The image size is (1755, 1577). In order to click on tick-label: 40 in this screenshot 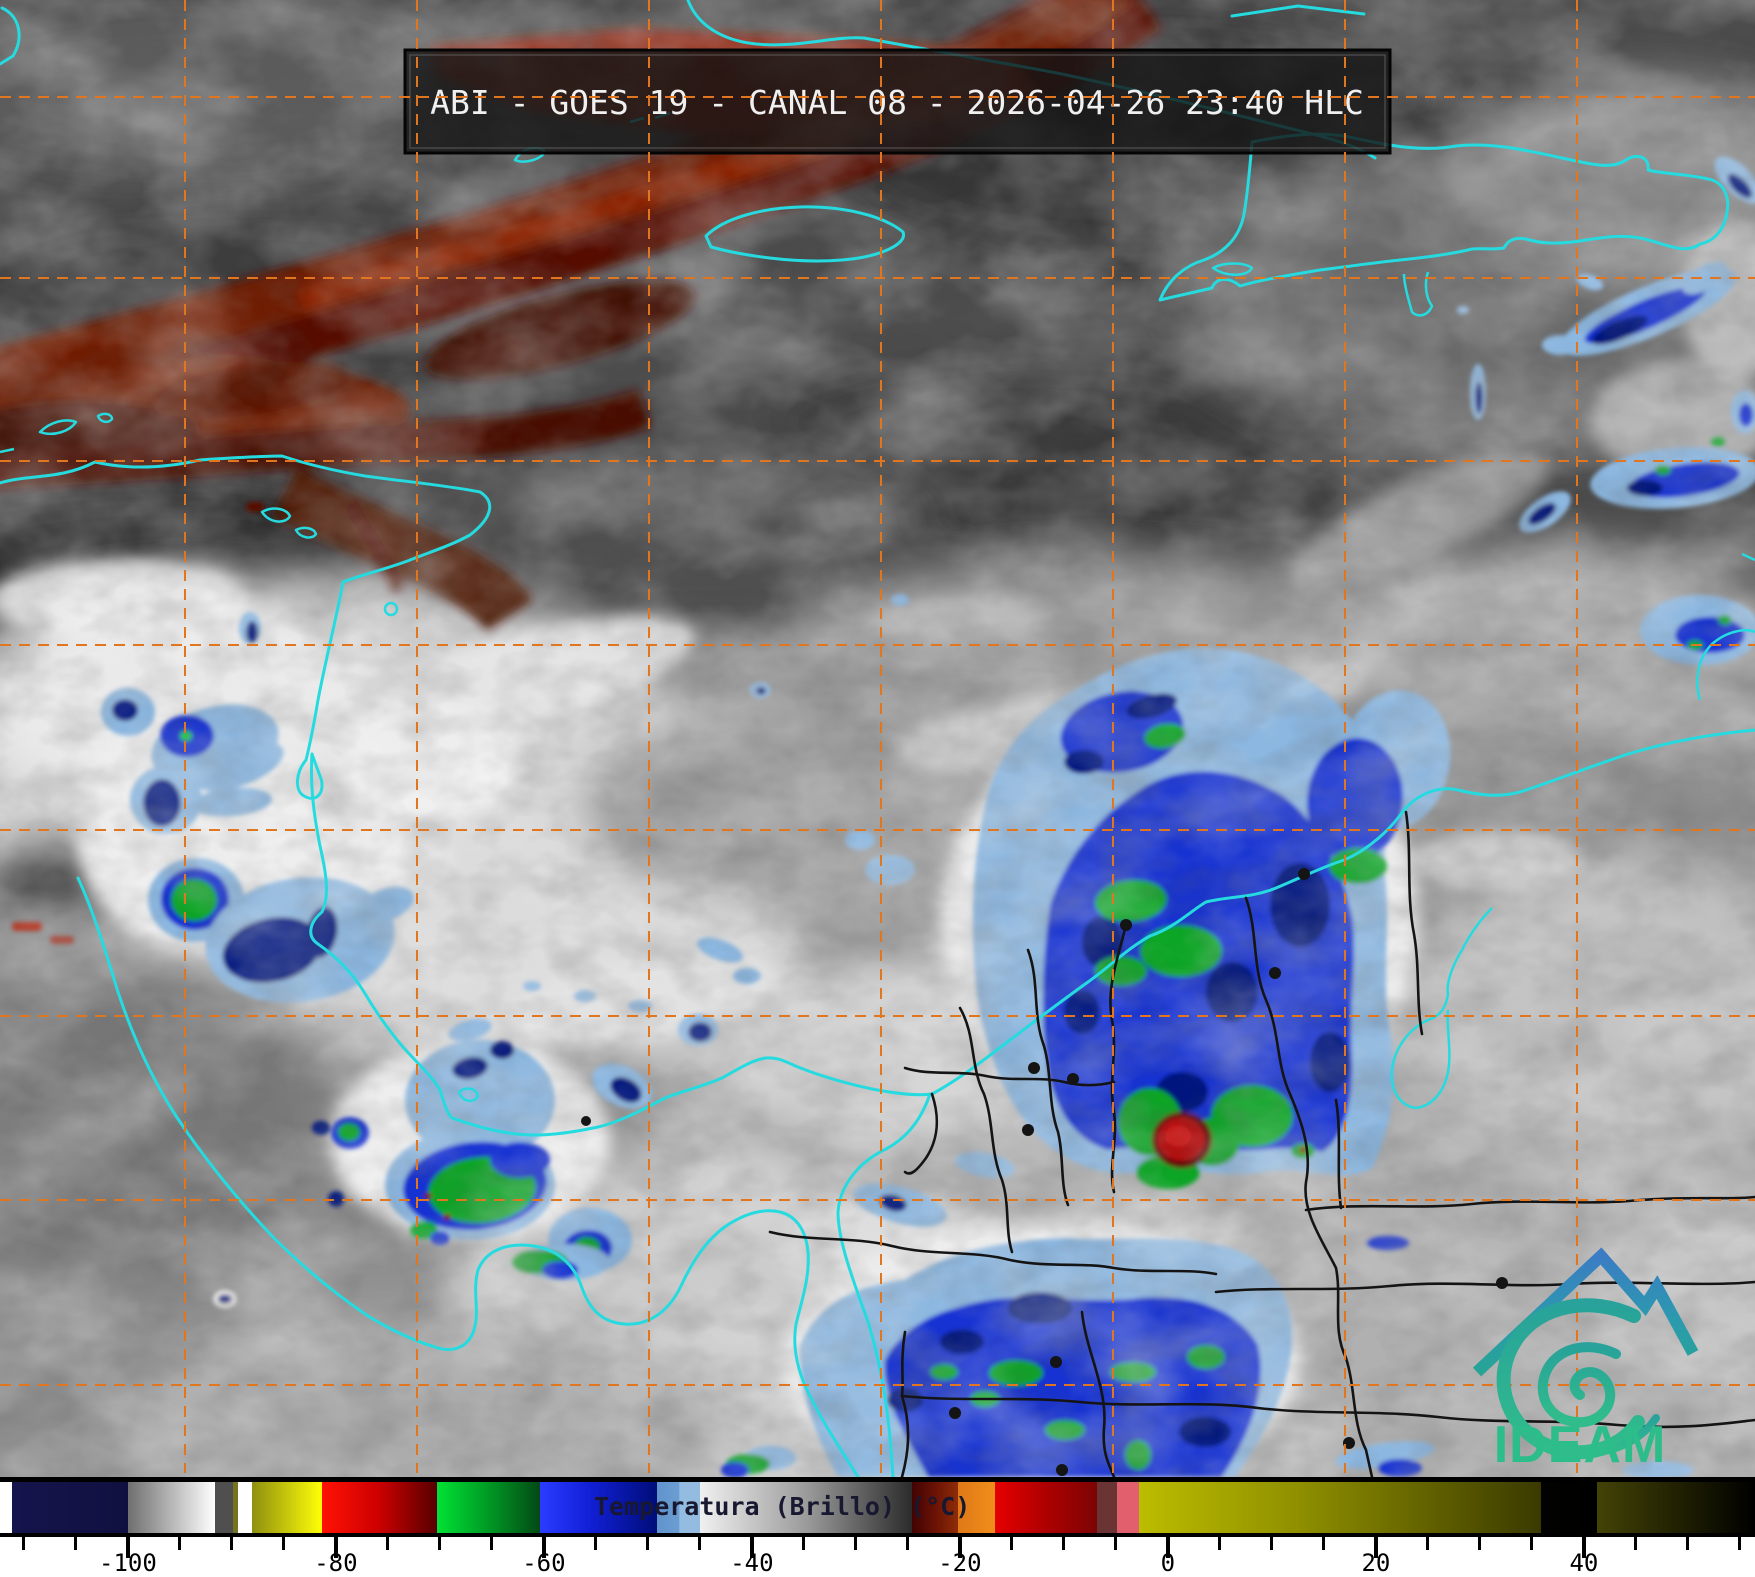, I will do `click(1584, 1563)`.